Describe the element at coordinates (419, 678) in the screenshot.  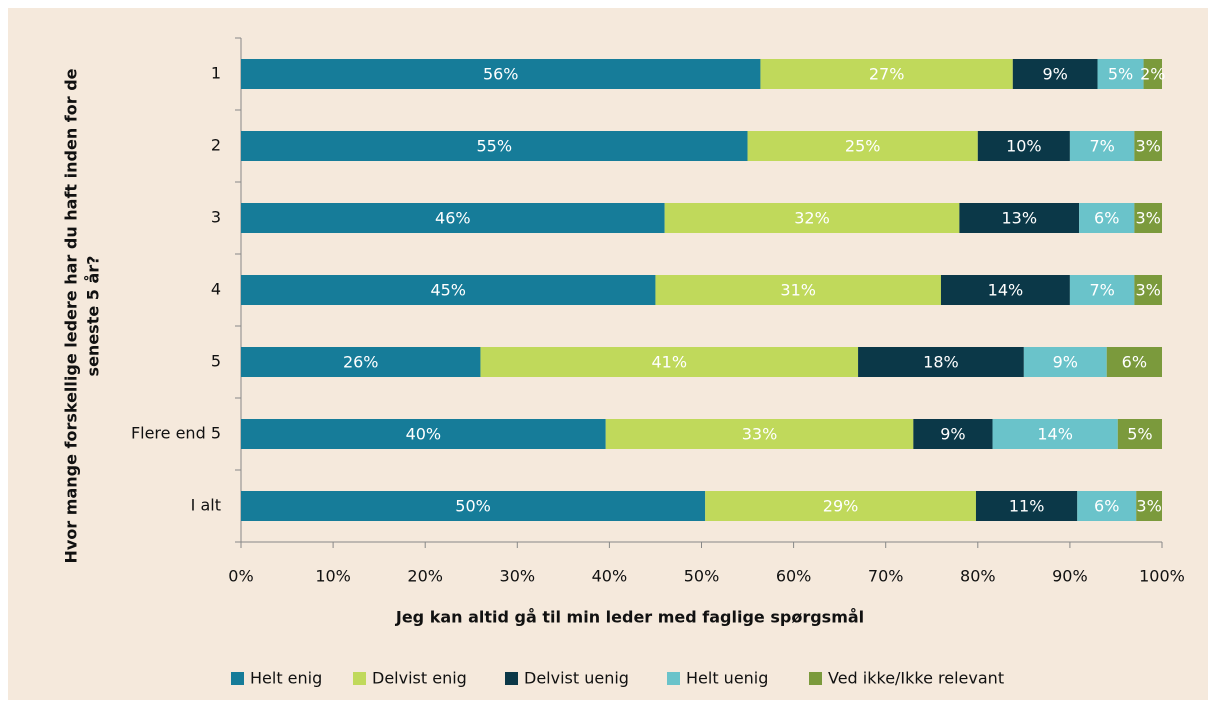
I see `legend-label: Delvist enig` at that location.